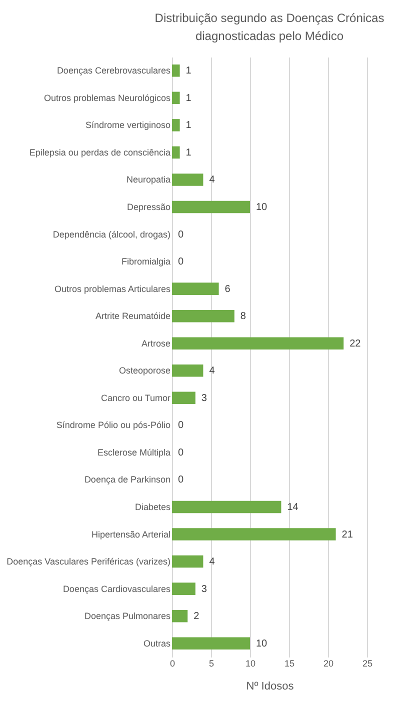  What do you see at coordinates (133, 452) in the screenshot?
I see `y-tick-label: Esclerose Múltipla` at bounding box center [133, 452].